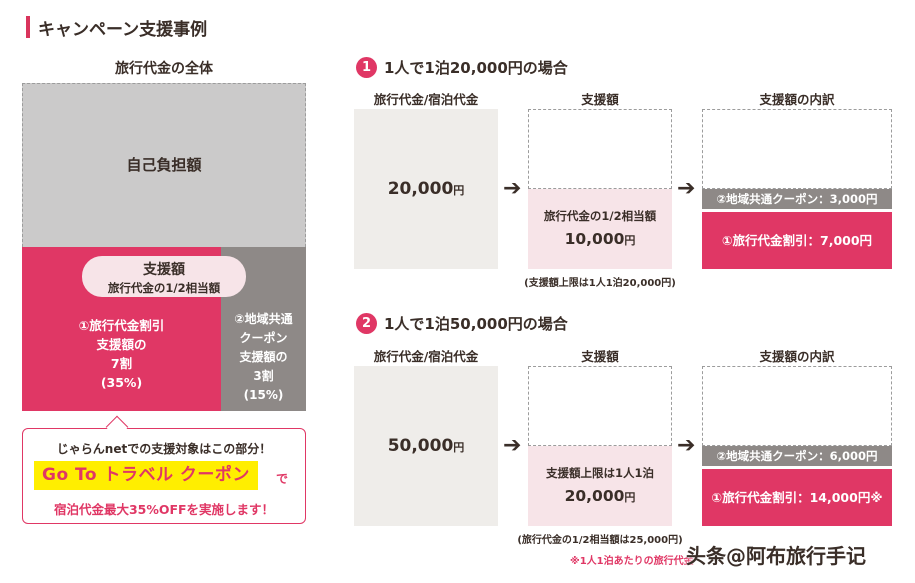 This screenshot has width=915, height=583. I want to click on title-accent-bar, so click(28, 27).